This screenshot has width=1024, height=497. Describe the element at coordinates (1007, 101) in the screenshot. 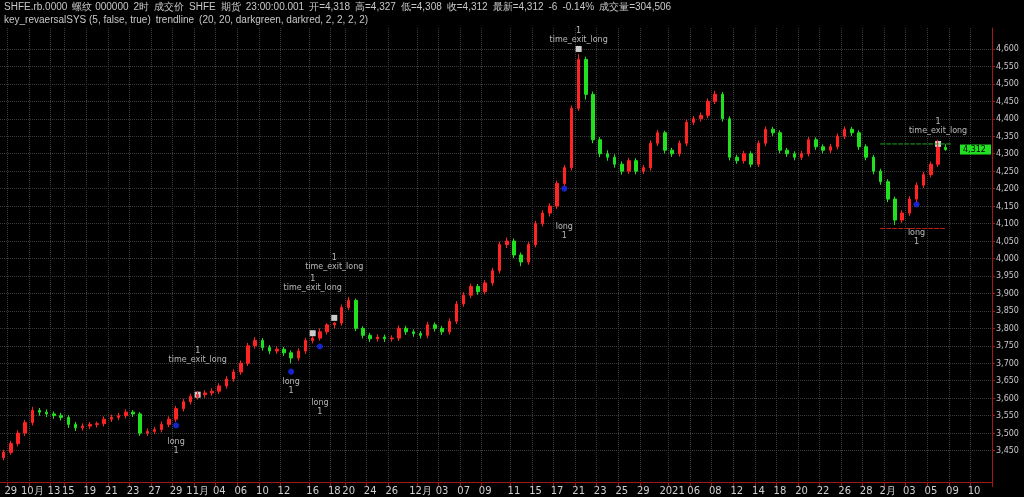

I see `y-tick-label: 4,450` at that location.